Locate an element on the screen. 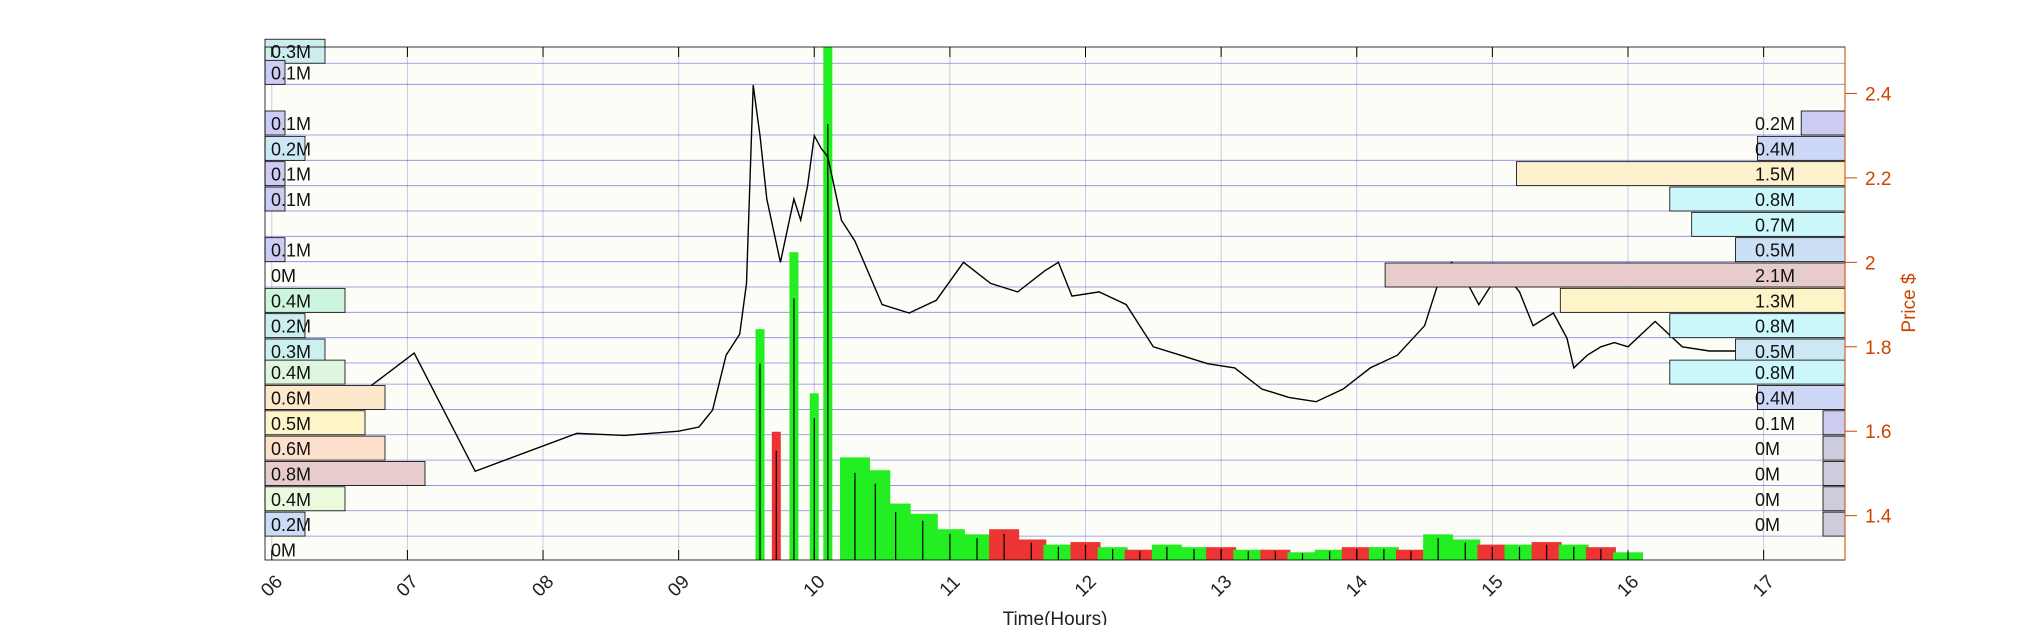 The image size is (2031, 625). y-tick-label: 2.4 is located at coordinates (1878, 94).